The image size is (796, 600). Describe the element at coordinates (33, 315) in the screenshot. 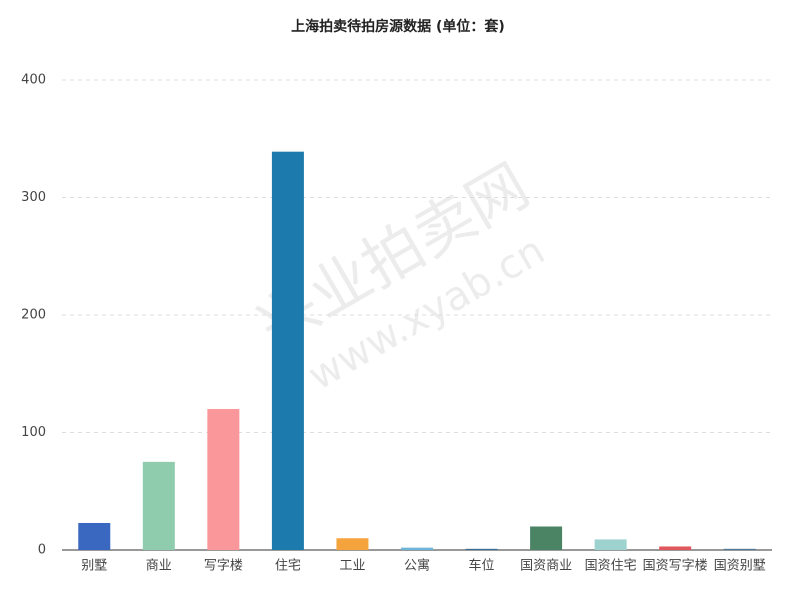

I see `y-tick-label: 200` at that location.